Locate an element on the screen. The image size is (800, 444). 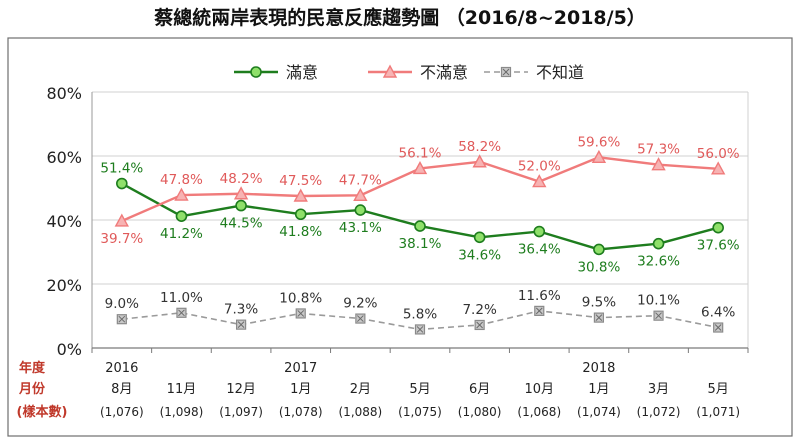
data-label: 6.4% is located at coordinates (718, 313).